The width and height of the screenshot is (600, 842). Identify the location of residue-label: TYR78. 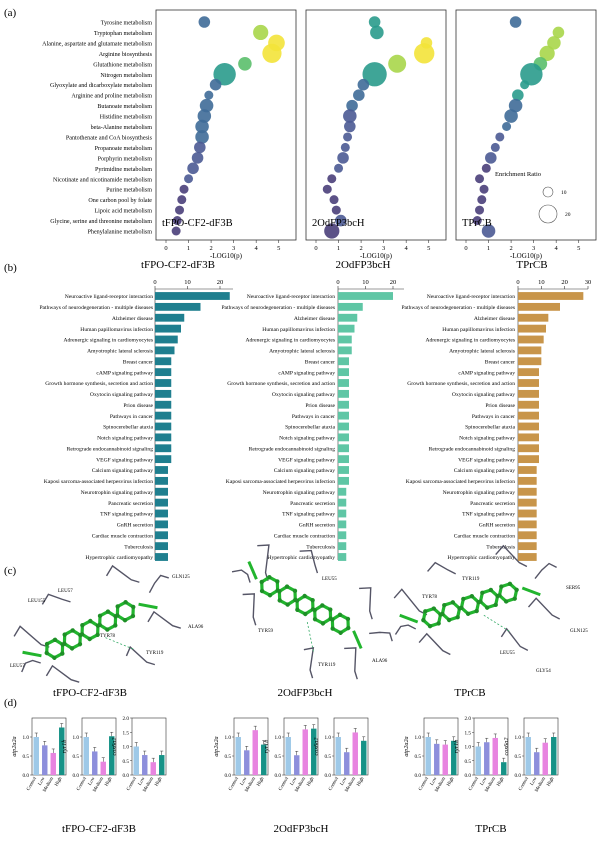
(108, 636).